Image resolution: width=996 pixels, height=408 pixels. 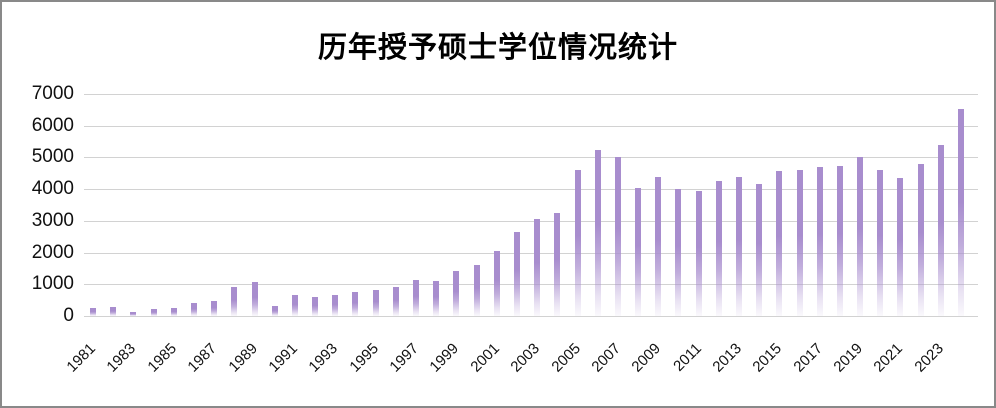 What do you see at coordinates (436, 298) in the screenshot?
I see `bar-1998` at bounding box center [436, 298].